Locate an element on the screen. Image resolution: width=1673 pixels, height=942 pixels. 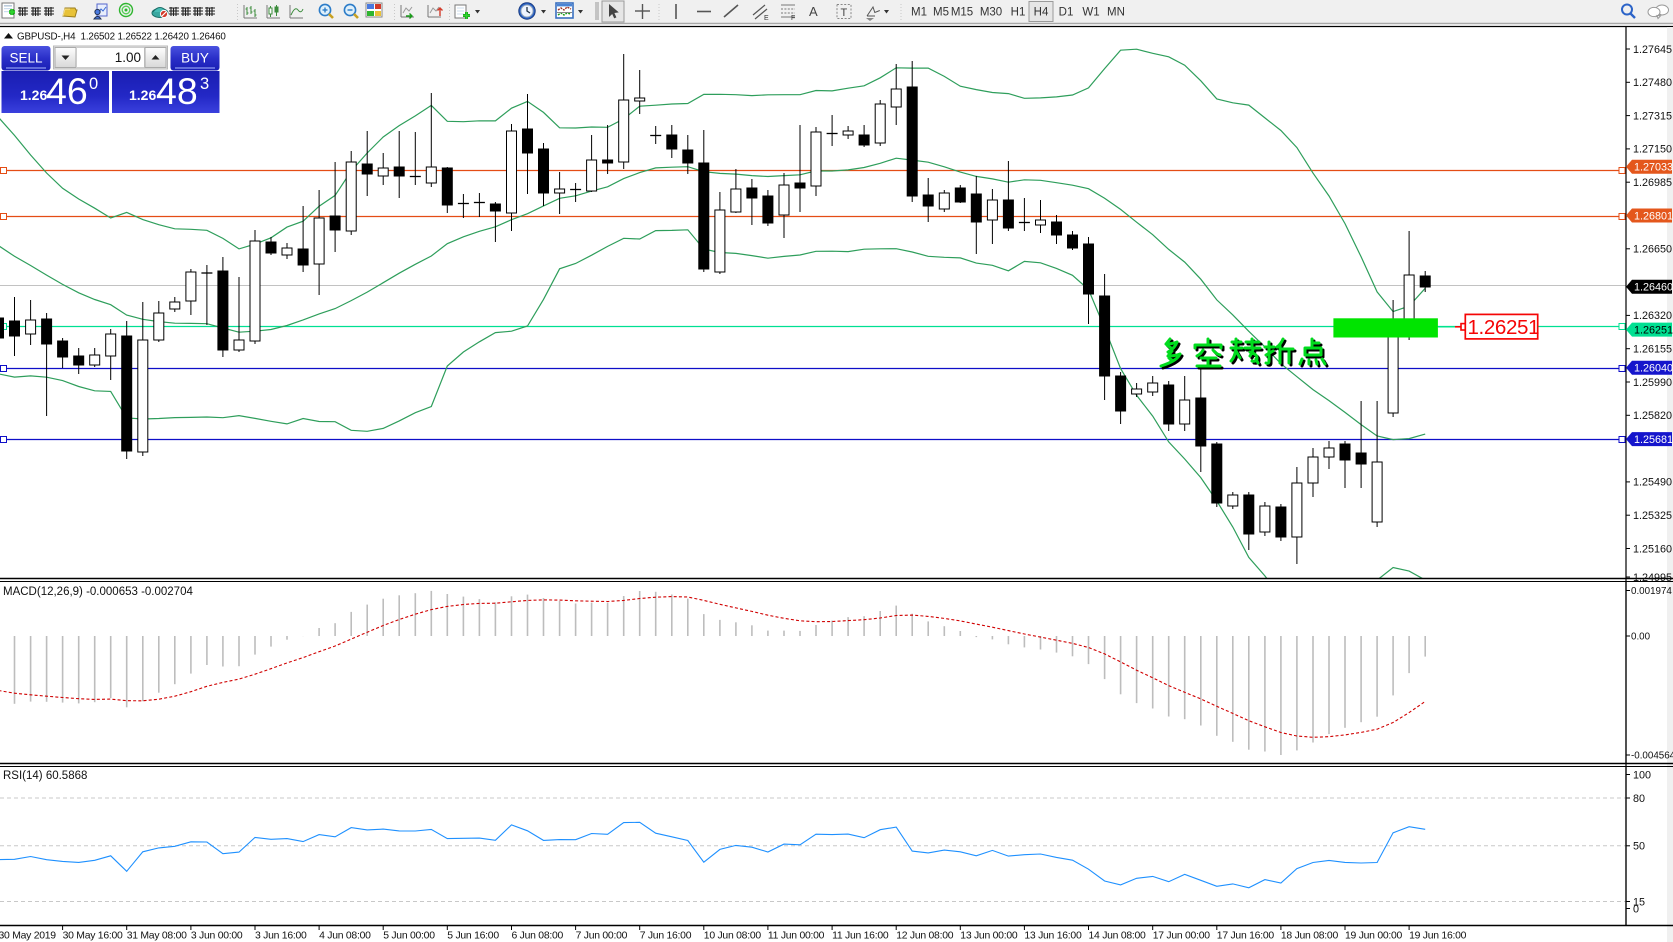
svg-text: 13 Jun 00:00 is located at coordinates (989, 936).